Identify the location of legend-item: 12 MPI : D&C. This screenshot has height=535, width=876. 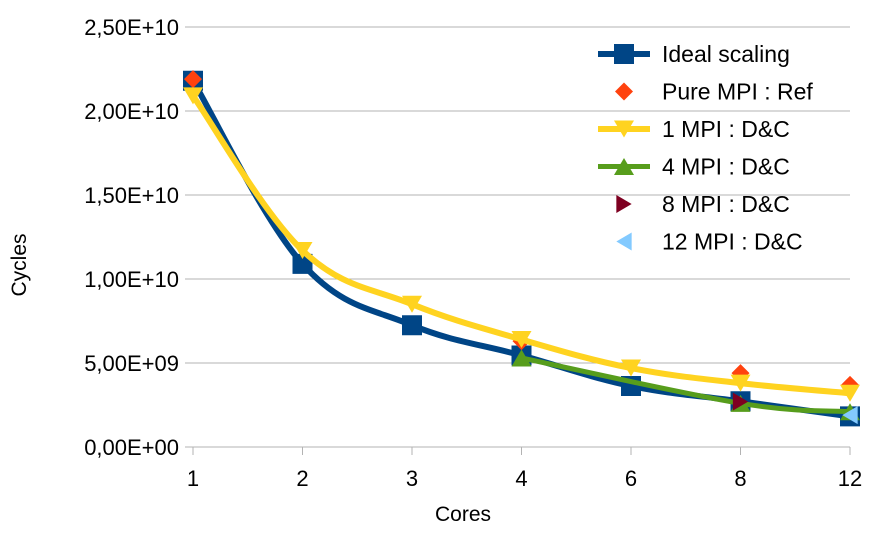
(709, 242).